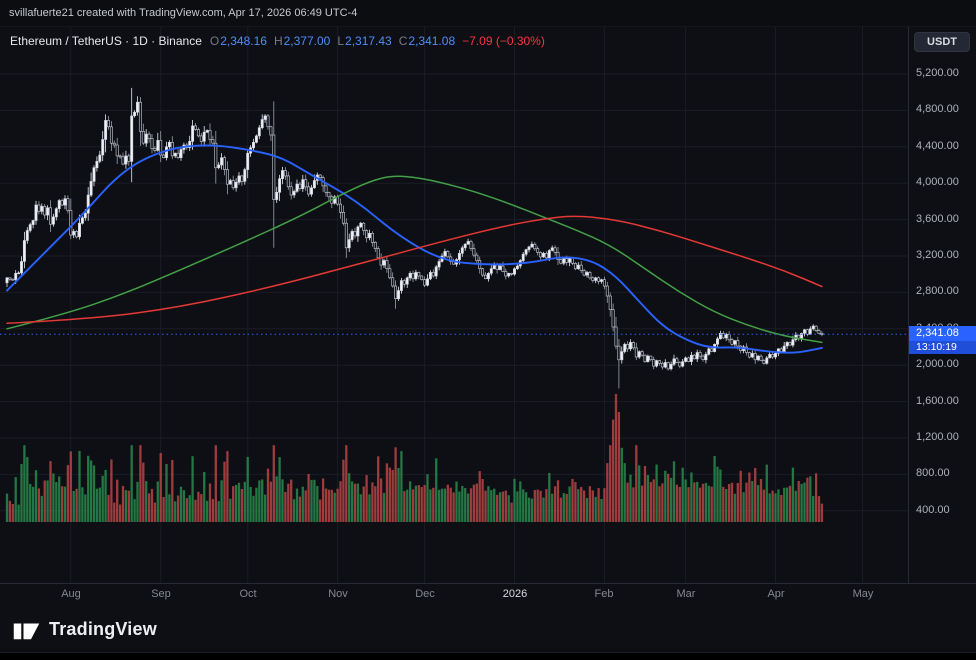 The image size is (976, 660). What do you see at coordinates (368, 41) in the screenshot?
I see `low-value: 2,317.43` at bounding box center [368, 41].